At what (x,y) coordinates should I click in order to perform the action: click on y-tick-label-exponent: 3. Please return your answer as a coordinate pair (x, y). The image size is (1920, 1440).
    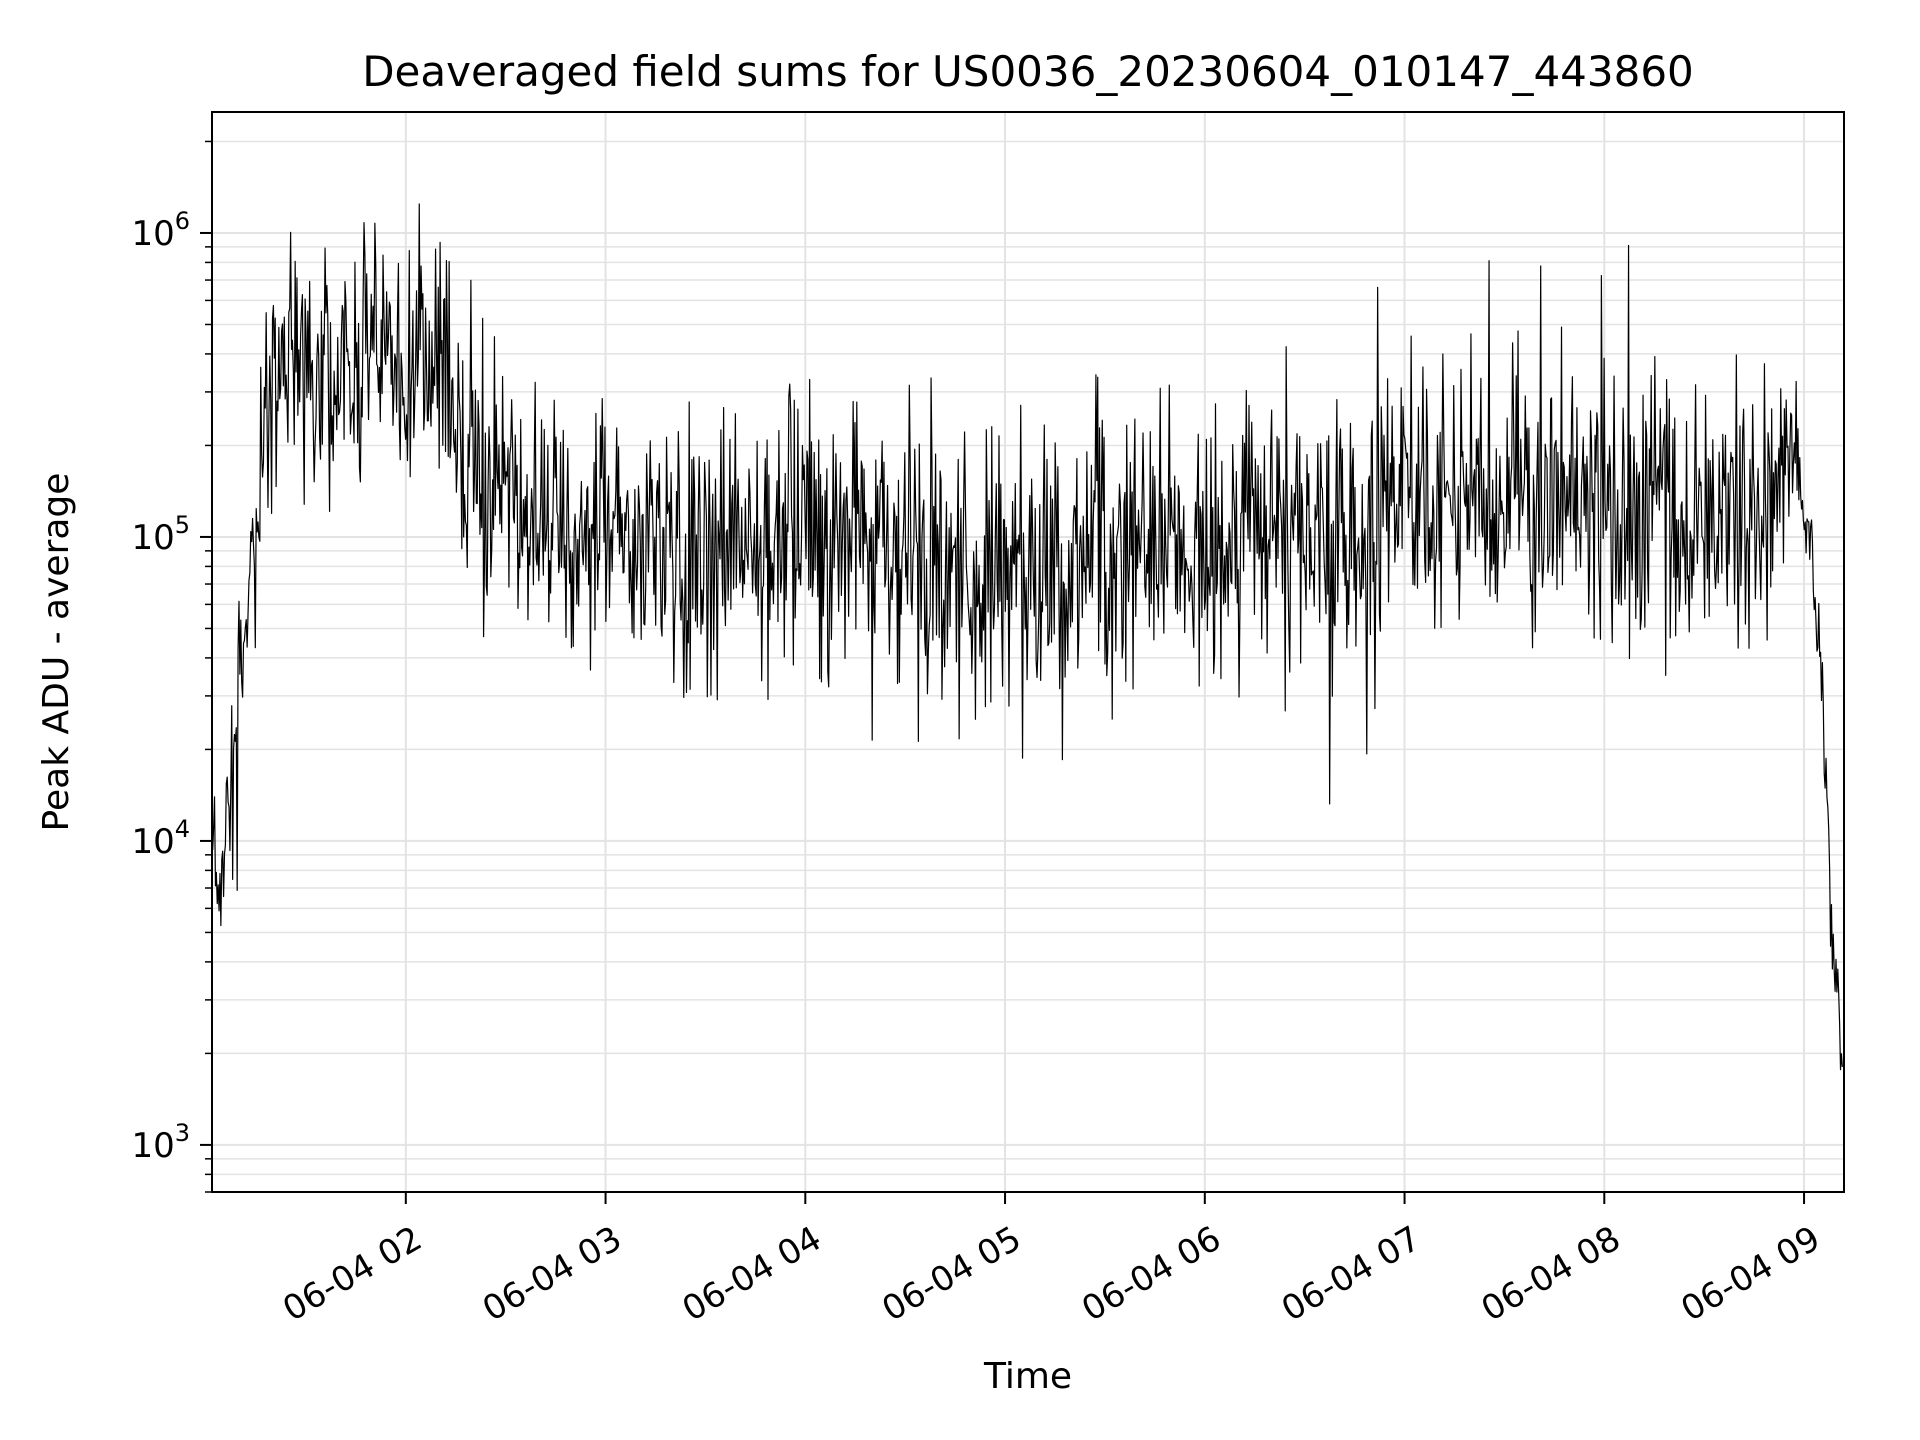
    Looking at the image, I should click on (182, 1133).